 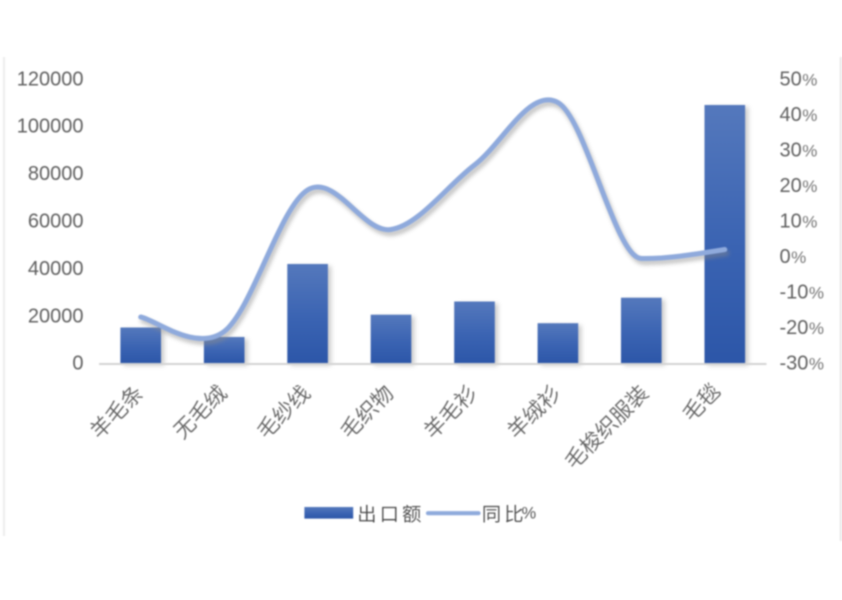 What do you see at coordinates (799, 79) in the screenshot?
I see `svg-text: 50%` at bounding box center [799, 79].